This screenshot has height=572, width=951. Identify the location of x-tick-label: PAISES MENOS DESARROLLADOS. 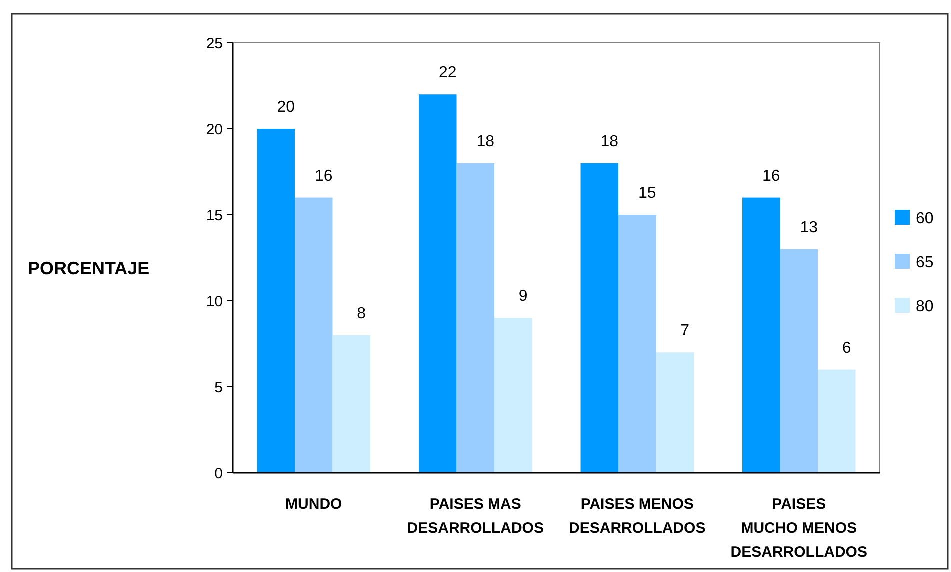
(637, 516).